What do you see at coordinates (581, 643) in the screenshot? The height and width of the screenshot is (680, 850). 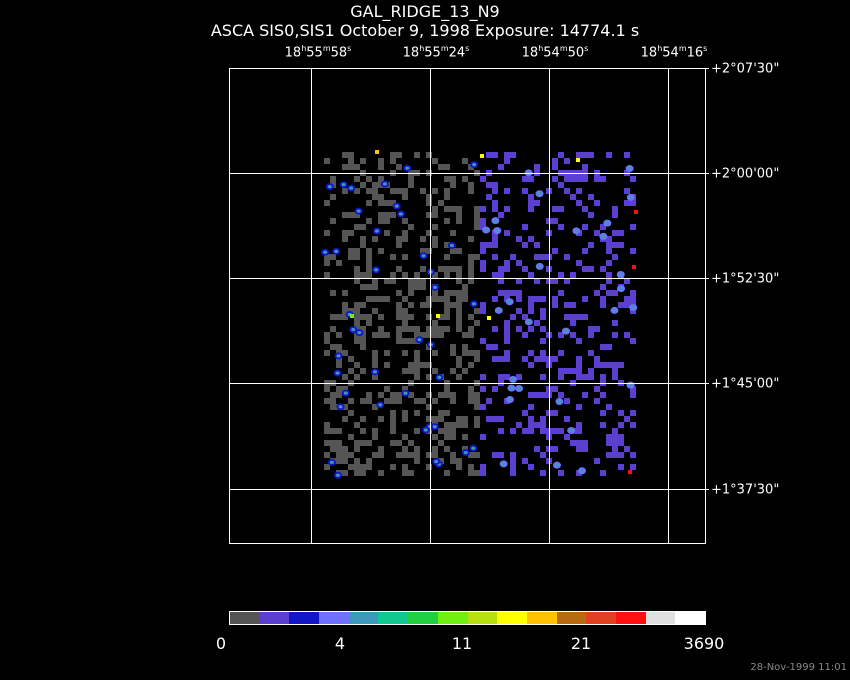 I see `colorbar-label-3: 21` at bounding box center [581, 643].